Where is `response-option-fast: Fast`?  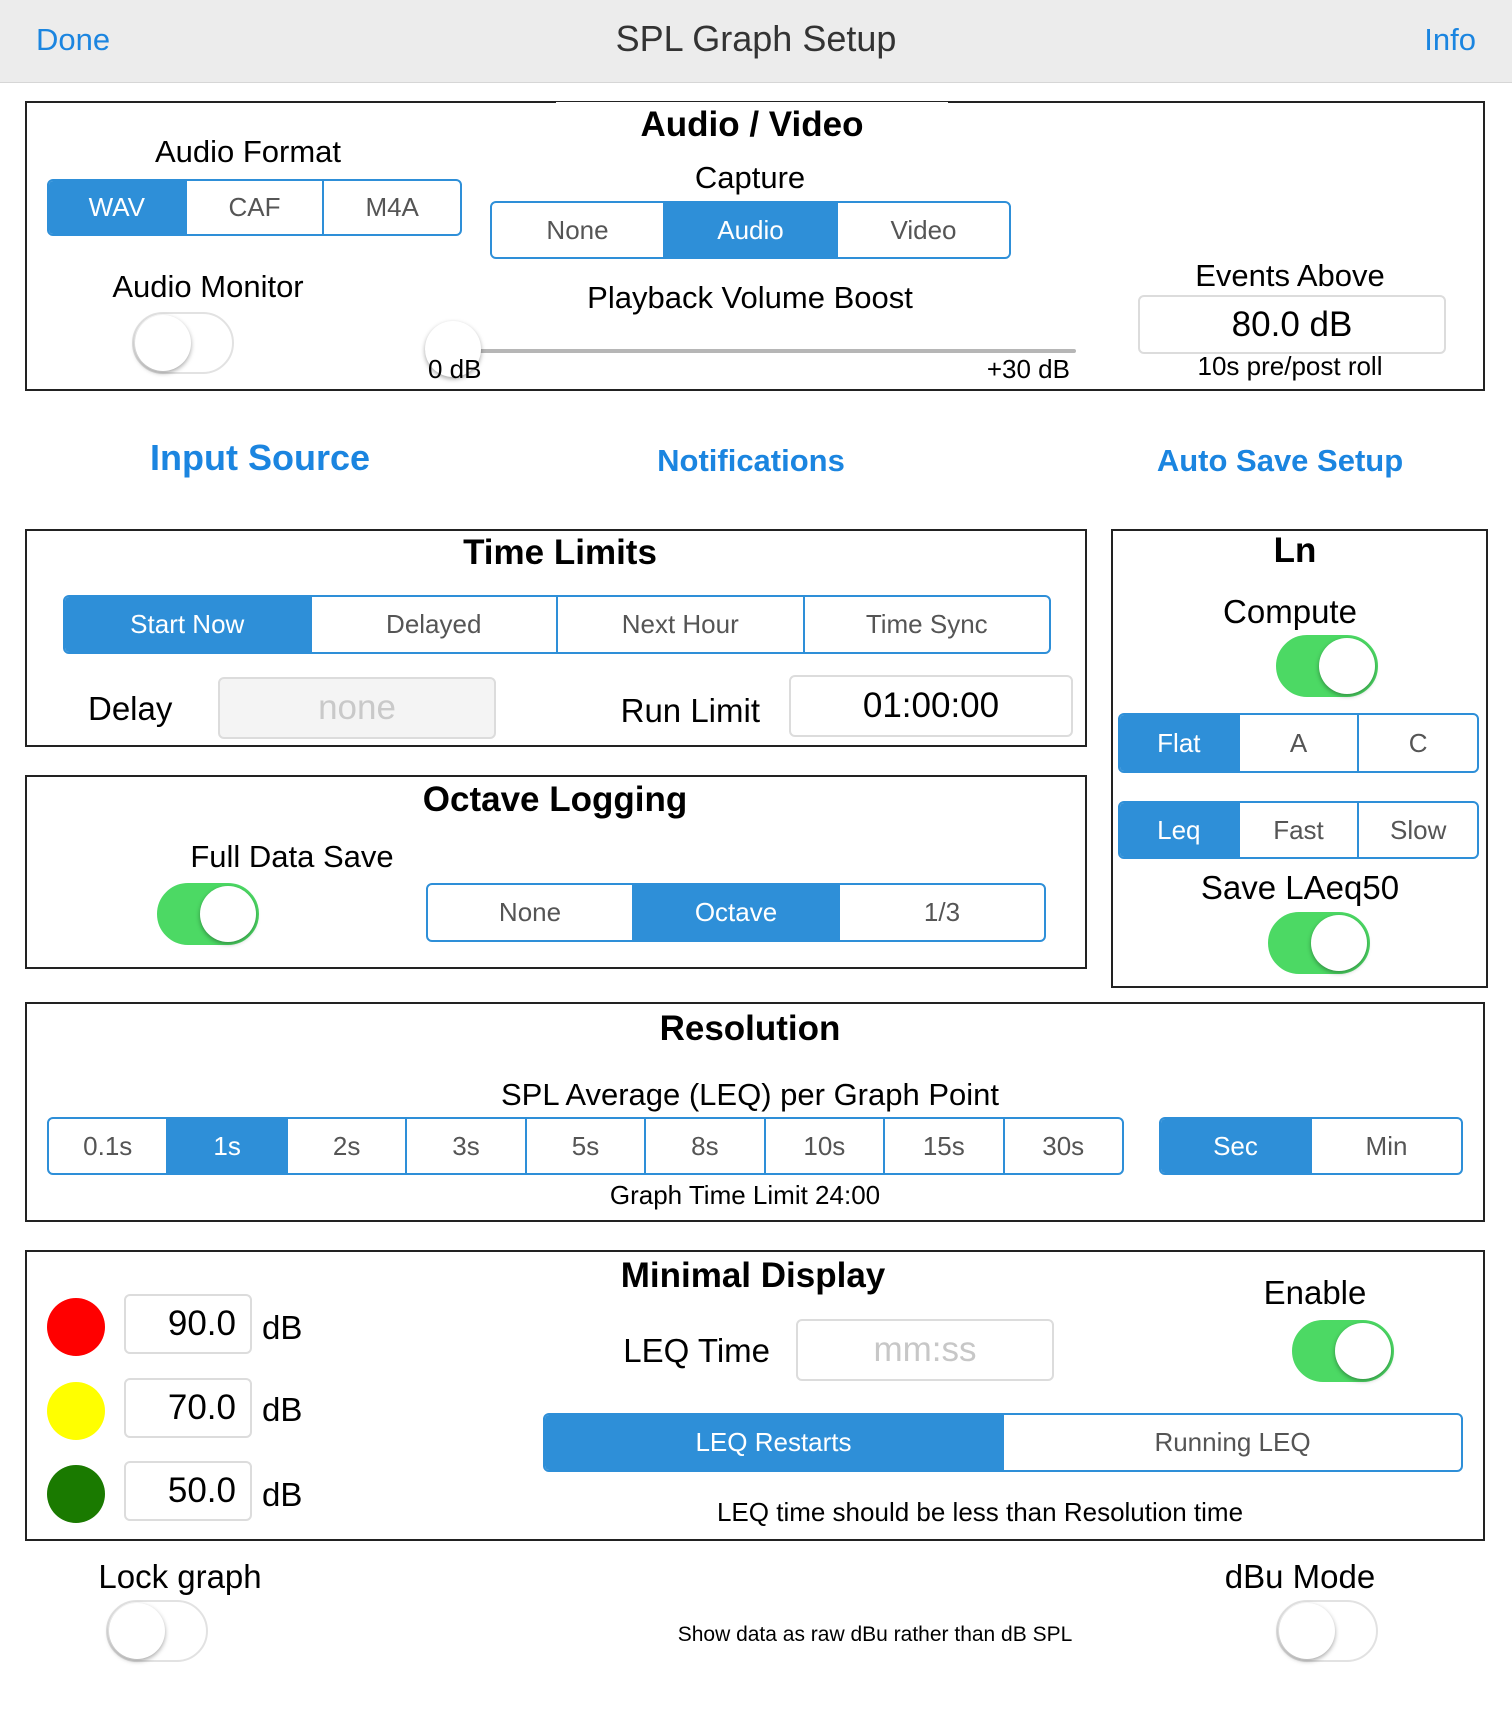
response-option-fast: Fast is located at coordinates (1297, 830).